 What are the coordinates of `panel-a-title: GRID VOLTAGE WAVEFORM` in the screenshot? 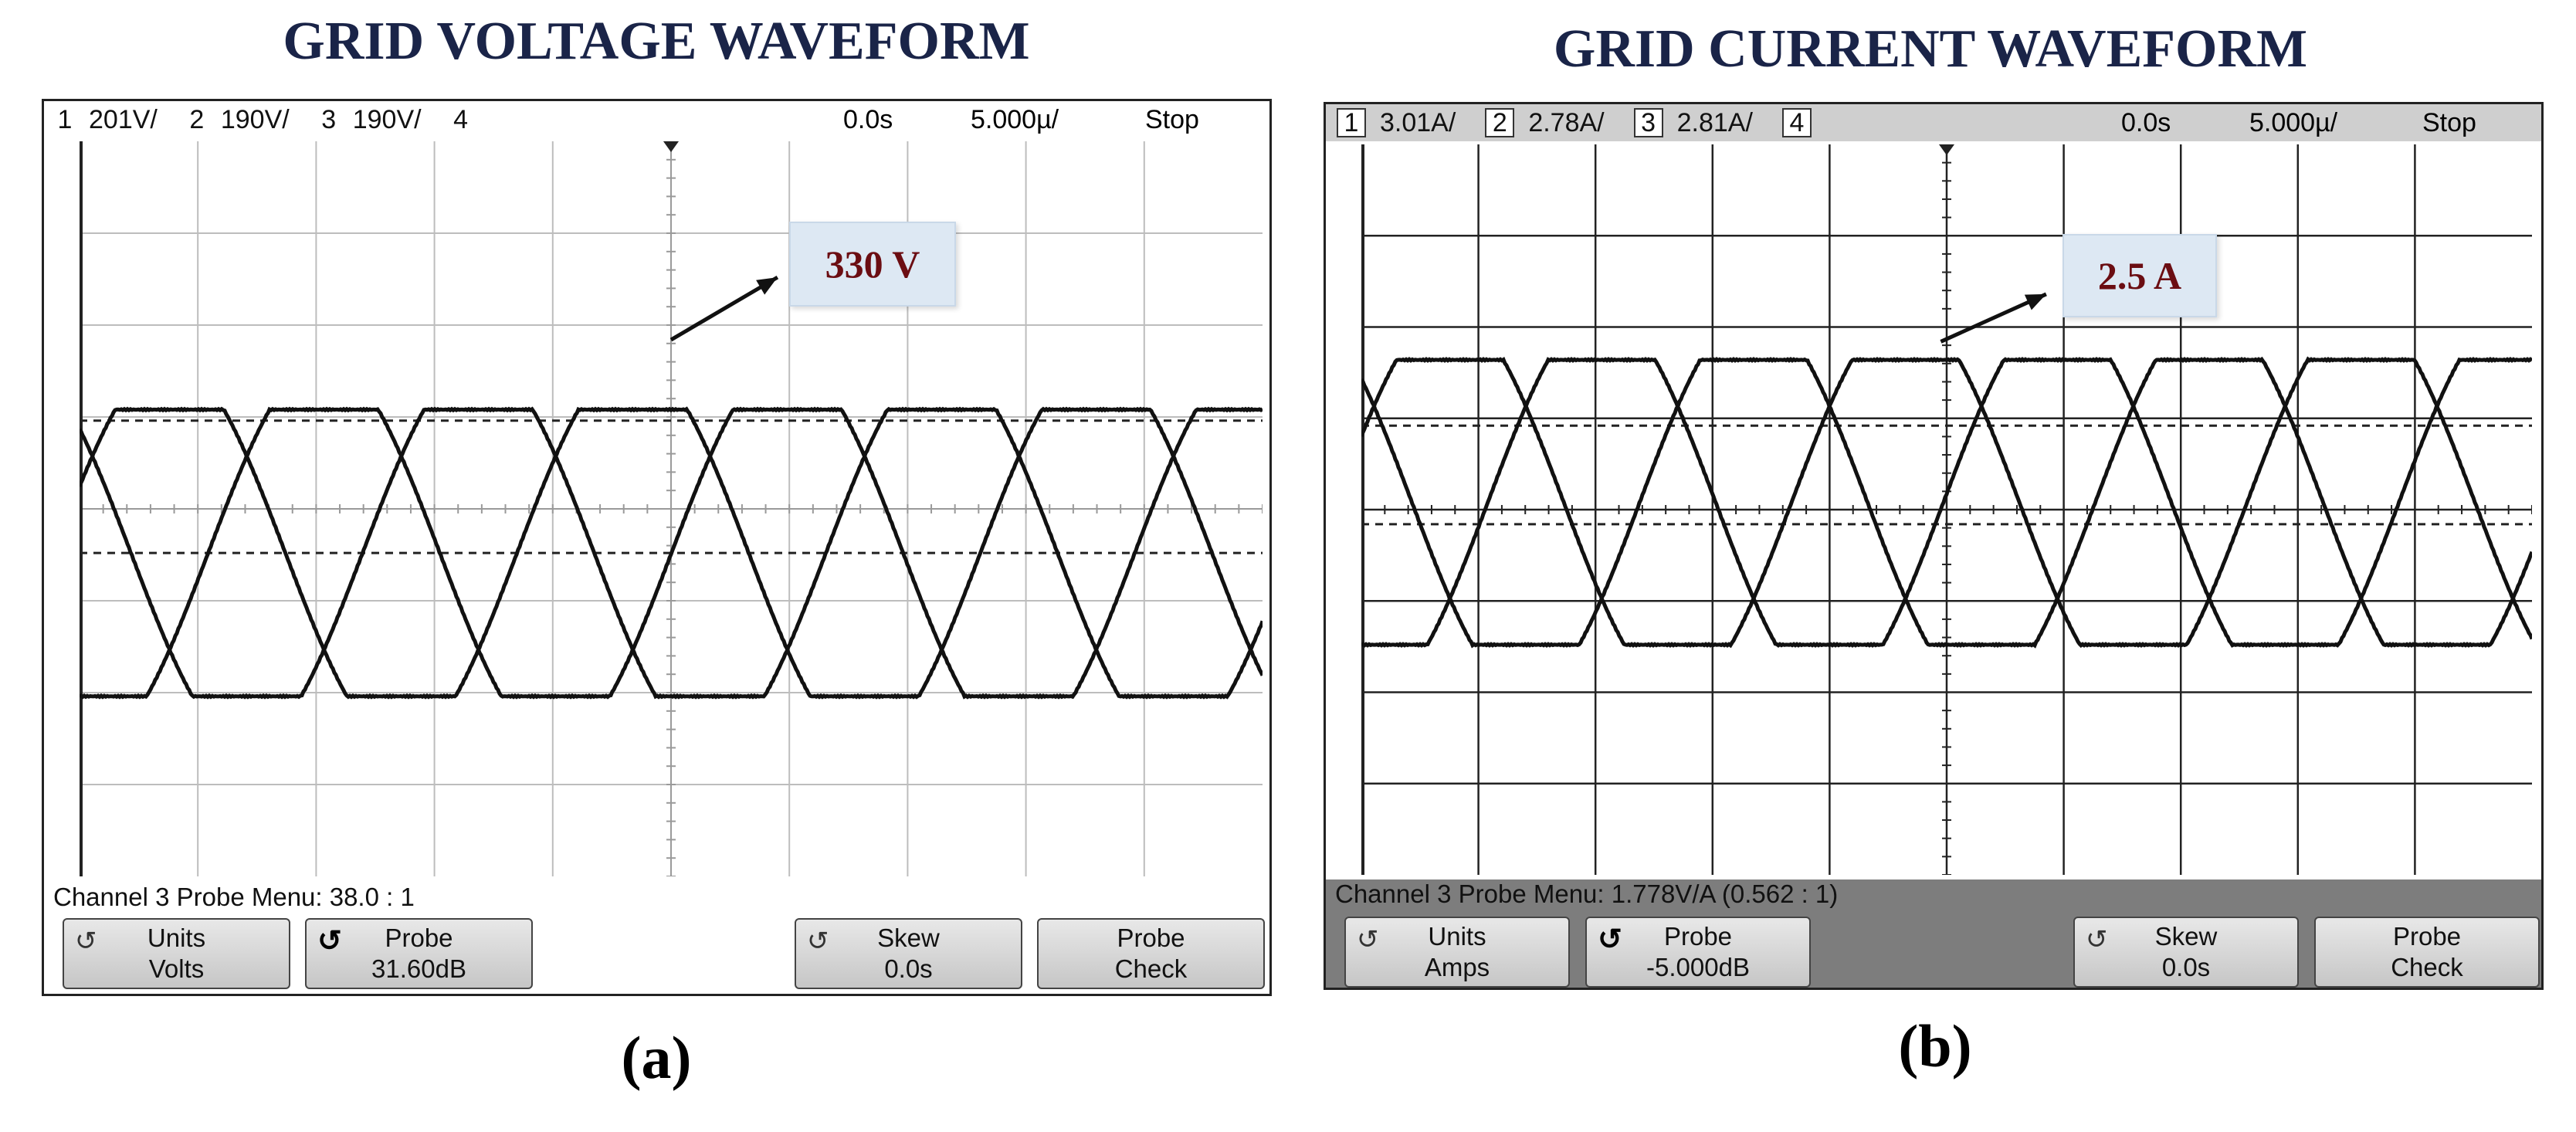 It's located at (656, 41).